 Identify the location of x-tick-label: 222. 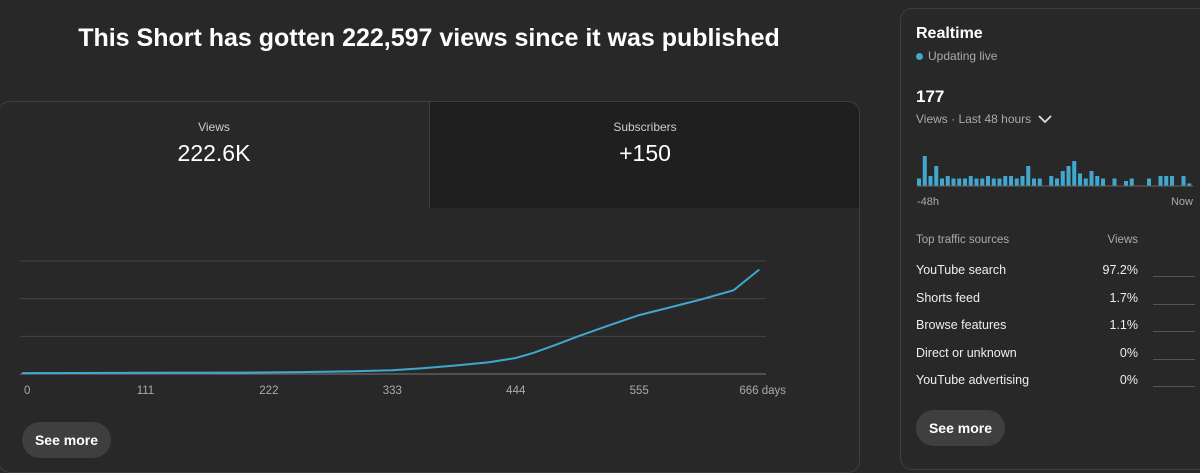
(268, 391).